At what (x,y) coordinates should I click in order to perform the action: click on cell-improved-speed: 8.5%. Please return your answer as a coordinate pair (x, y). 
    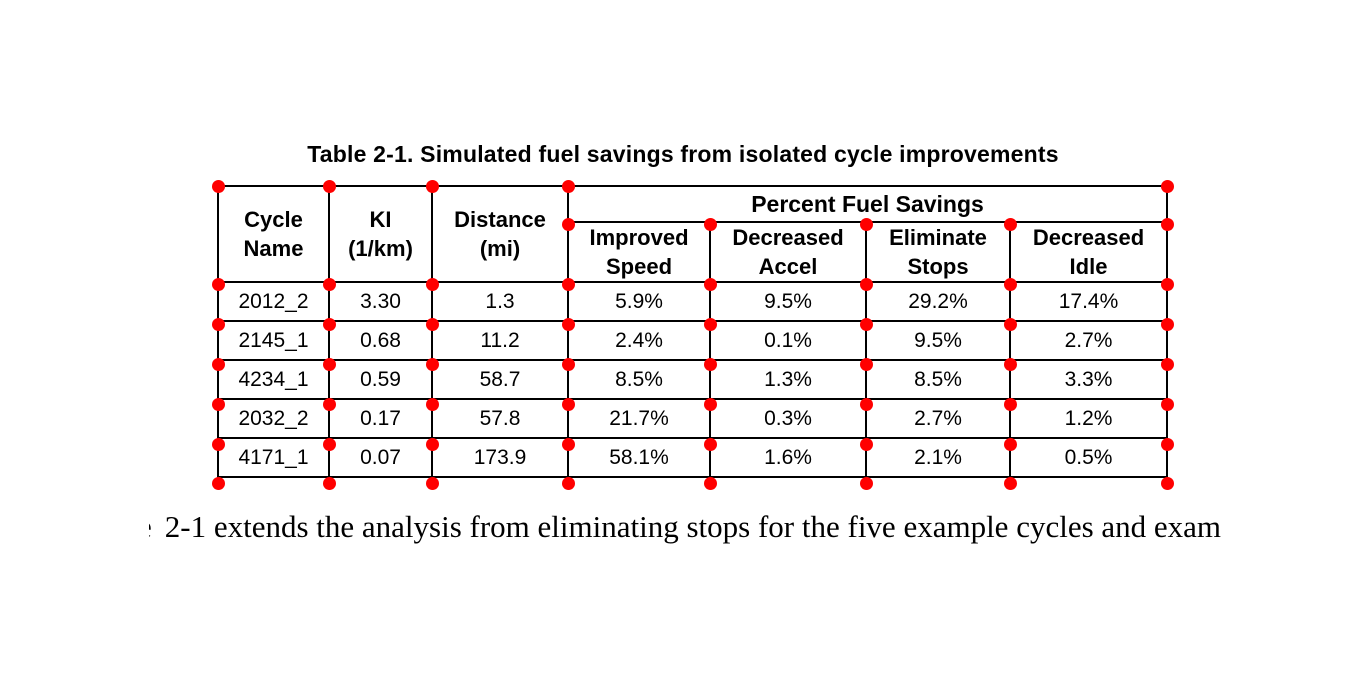
    Looking at the image, I should click on (639, 379).